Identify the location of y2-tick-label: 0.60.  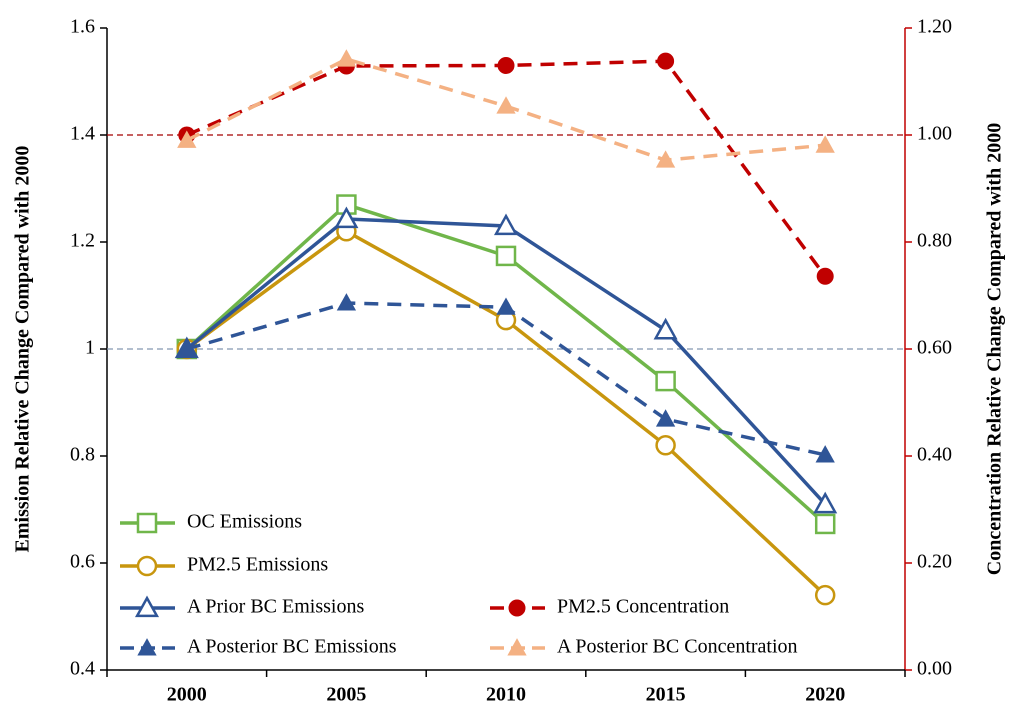
(934, 348).